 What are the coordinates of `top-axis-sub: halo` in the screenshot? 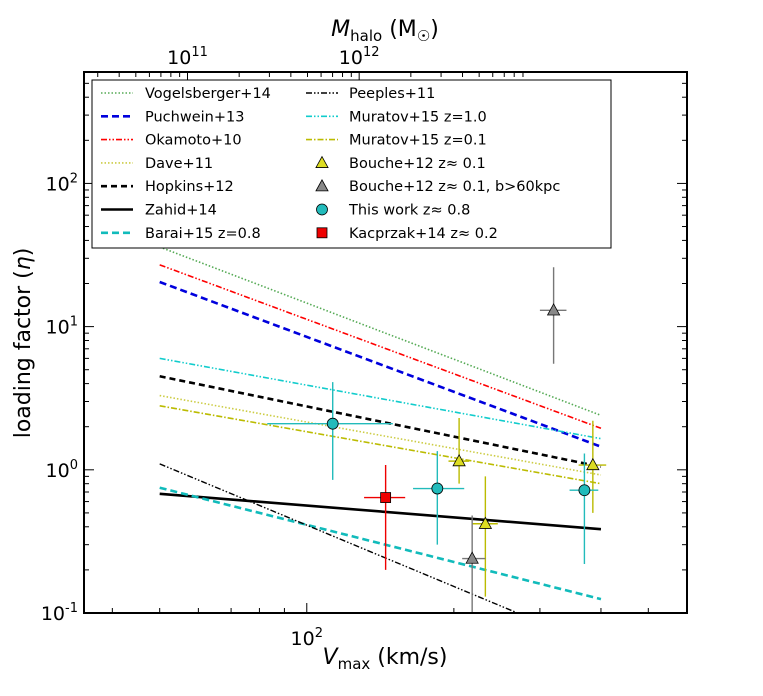 It's located at (366, 36).